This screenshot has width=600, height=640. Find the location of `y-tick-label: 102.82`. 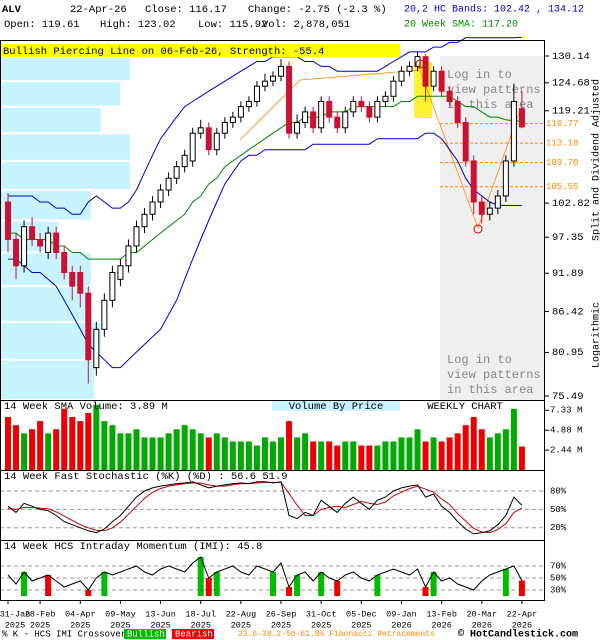

y-tick-label: 102.82 is located at coordinates (571, 204).